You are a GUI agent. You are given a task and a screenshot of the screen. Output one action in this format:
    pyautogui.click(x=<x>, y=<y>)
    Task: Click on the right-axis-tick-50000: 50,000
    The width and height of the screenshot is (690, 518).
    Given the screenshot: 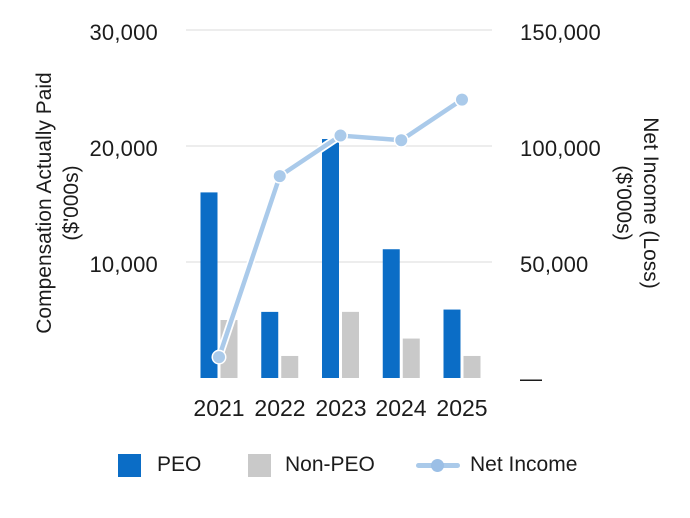 What is the action you would take?
    pyautogui.click(x=554, y=264)
    